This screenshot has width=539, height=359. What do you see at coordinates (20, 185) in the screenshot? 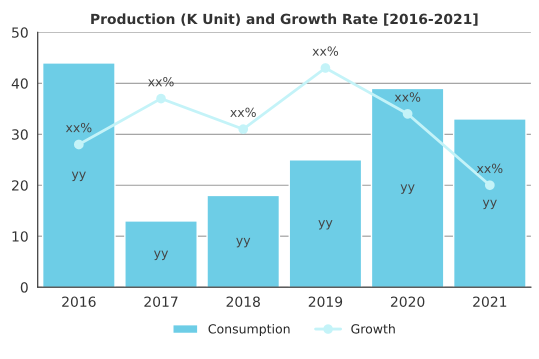
I see `y-tick-label: 20` at bounding box center [20, 185].